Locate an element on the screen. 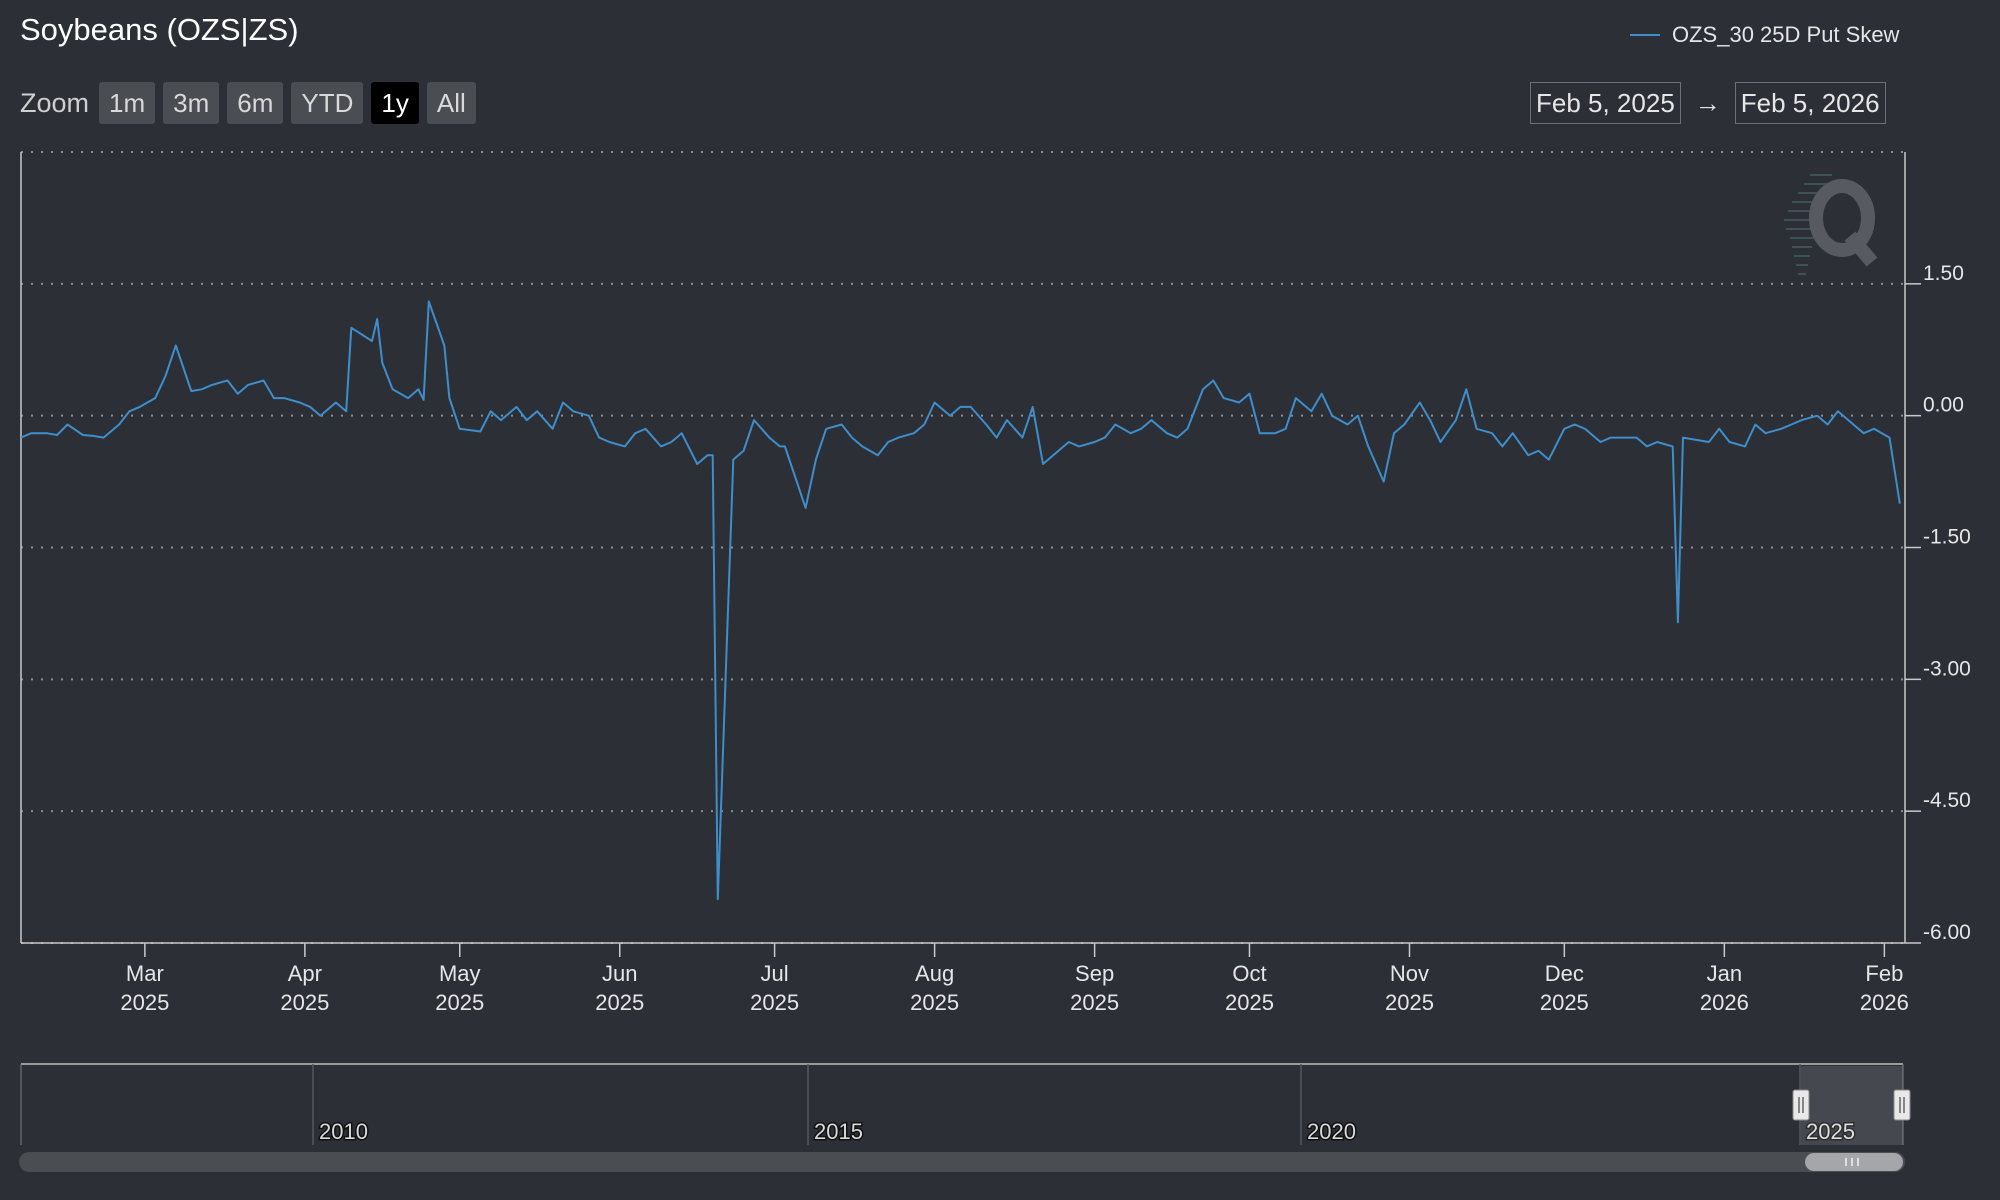  scrollbar-track is located at coordinates (962, 1162).